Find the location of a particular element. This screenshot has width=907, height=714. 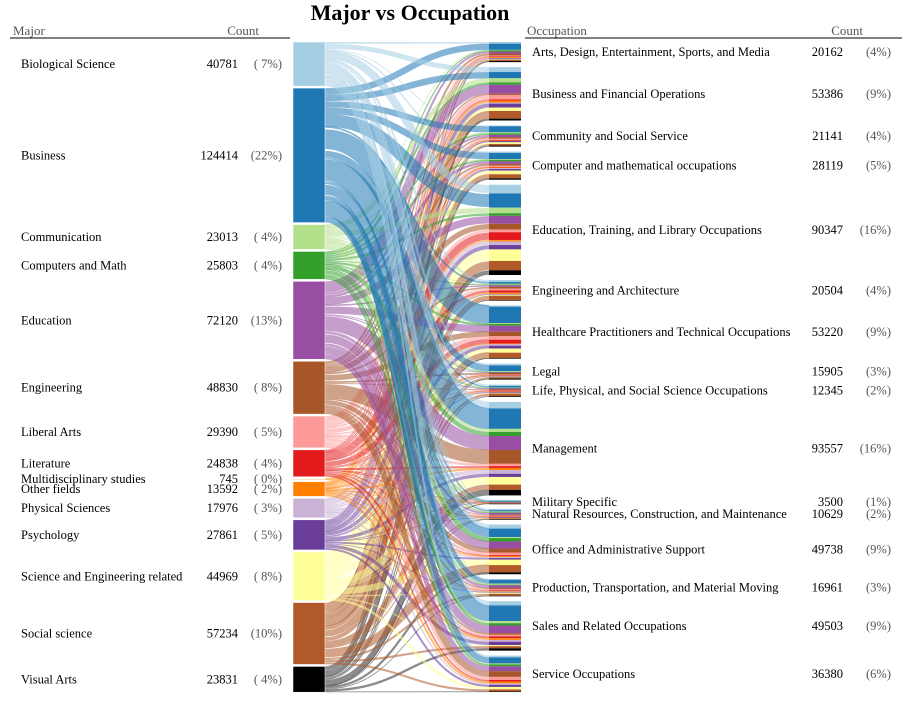

occupation-segment-service-occupations-literature is located at coordinates (505, 680).